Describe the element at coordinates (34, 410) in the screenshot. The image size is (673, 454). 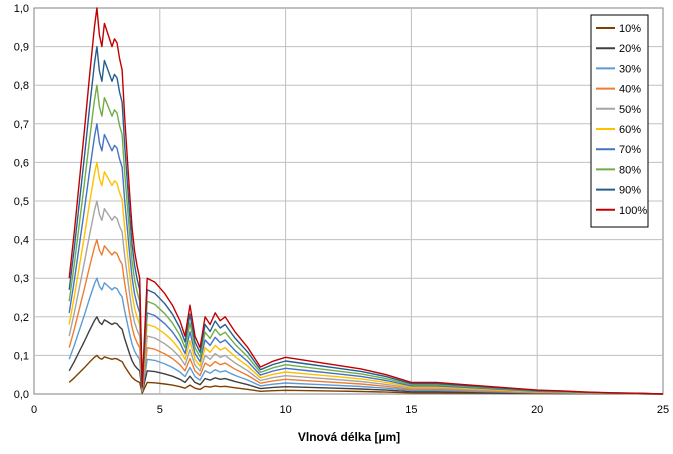
I see `x-tick-label: 0` at that location.